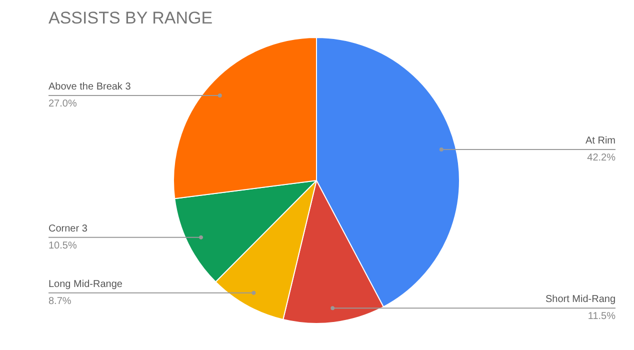 The image size is (634, 350). Describe the element at coordinates (85, 284) in the screenshot. I see `slice-label: Long Mid-Range` at that location.